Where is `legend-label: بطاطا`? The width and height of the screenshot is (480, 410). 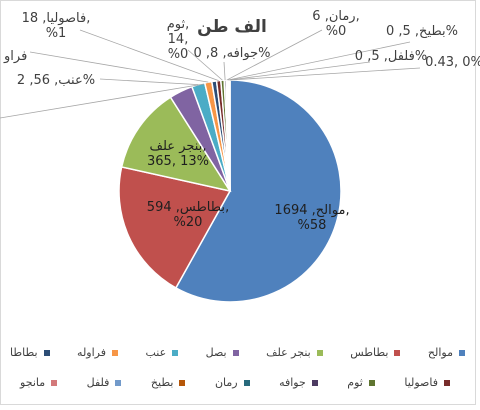 legend-label: بطاطا is located at coordinates (24, 352).